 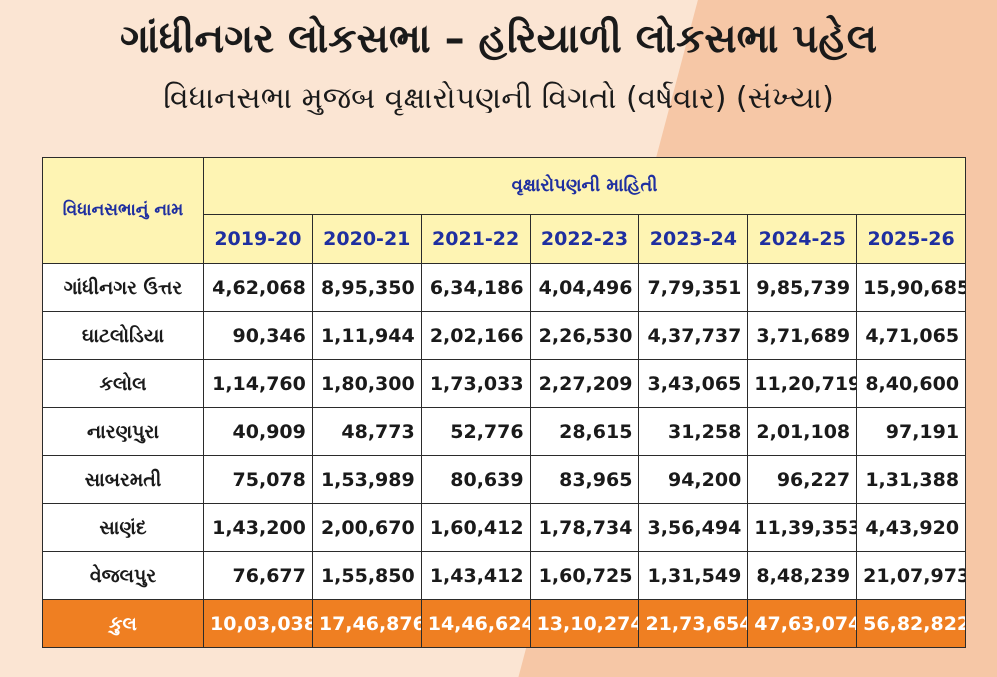 What do you see at coordinates (693, 623) in the screenshot?
I see `total-value-cell: 21,73,654` at bounding box center [693, 623].